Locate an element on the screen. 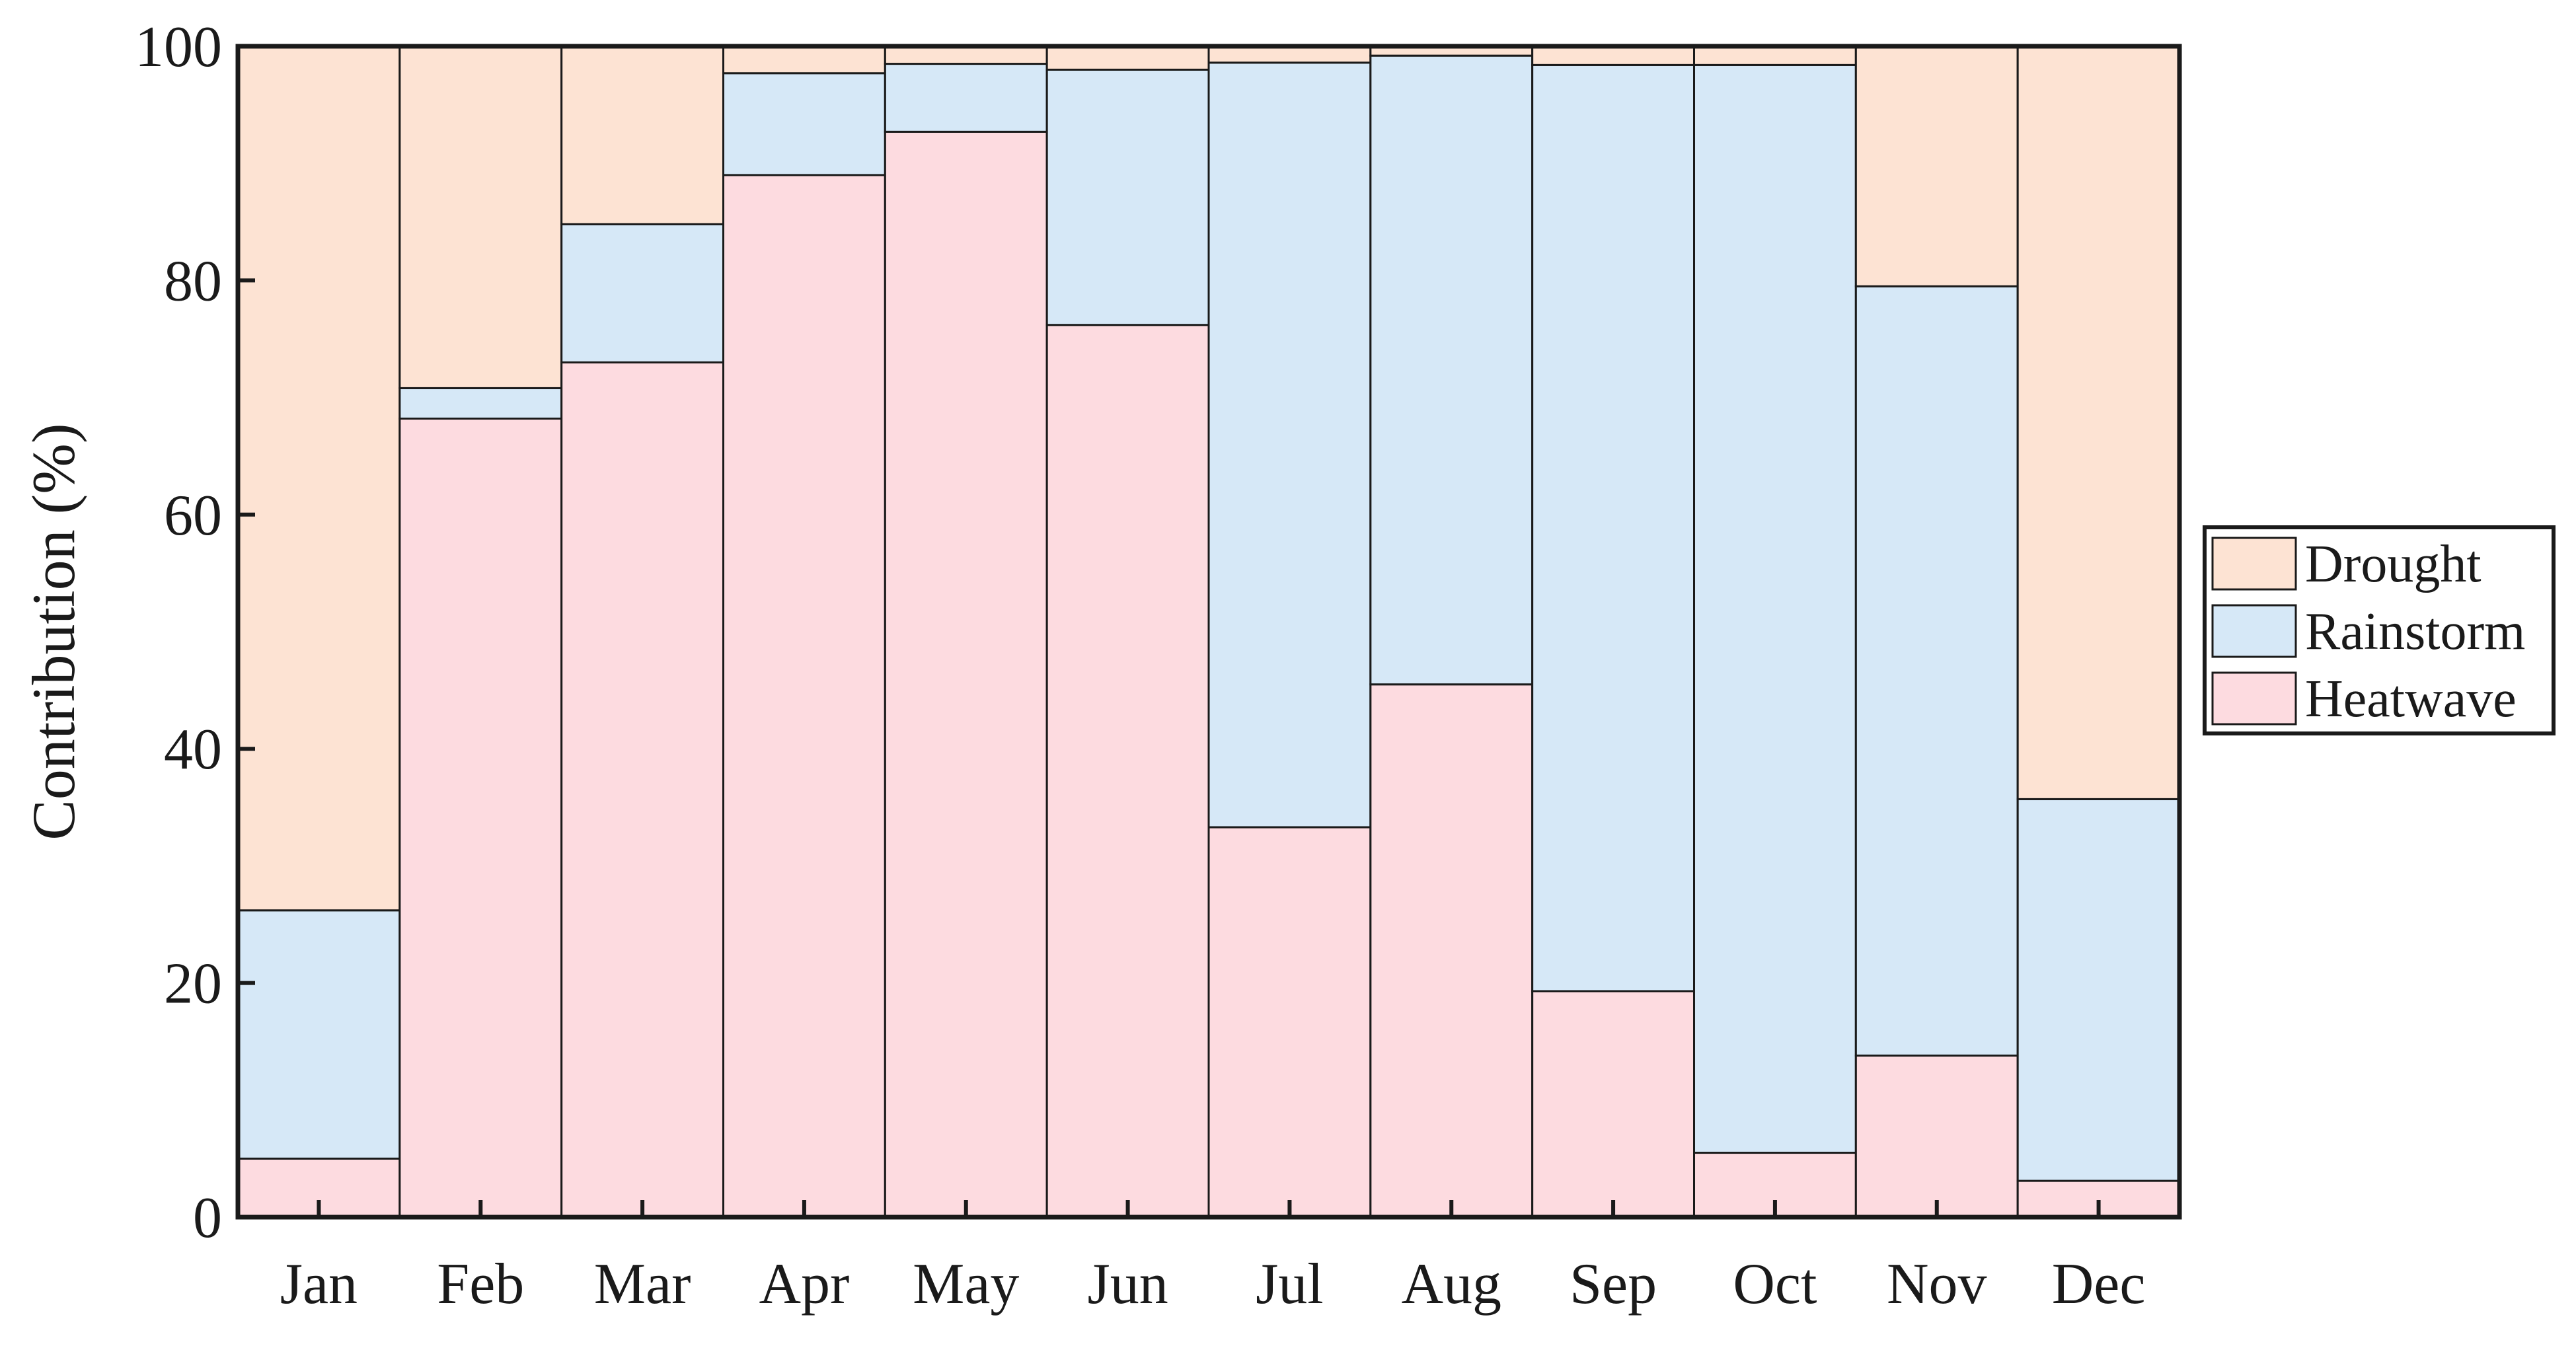  legend-label-rainstorm: Rainstorm is located at coordinates (2415, 632).